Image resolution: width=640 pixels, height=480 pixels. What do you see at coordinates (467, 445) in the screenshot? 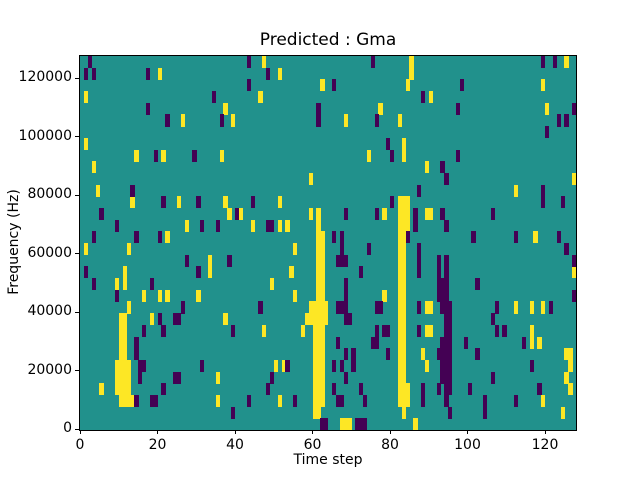
I see `x-tick-label: 100` at bounding box center [467, 445].